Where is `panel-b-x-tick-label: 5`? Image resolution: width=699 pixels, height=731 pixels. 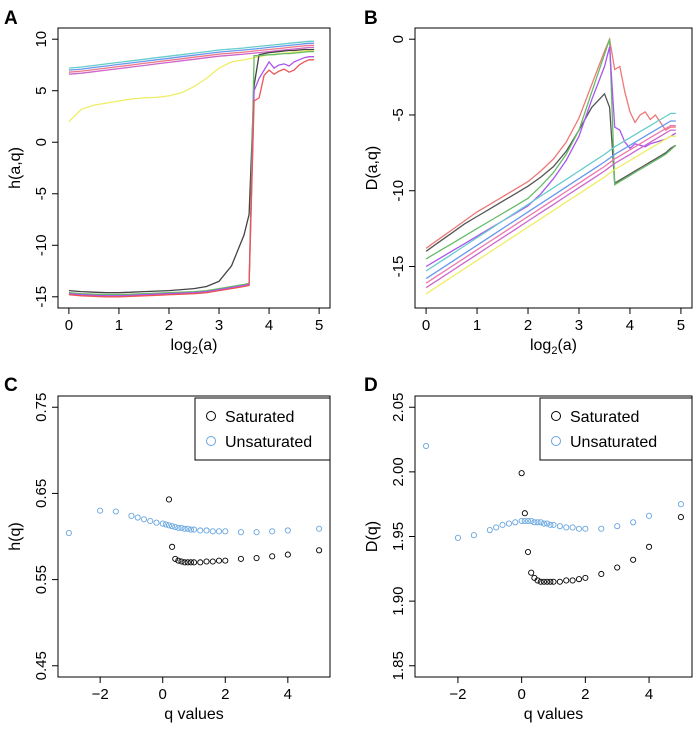 panel-b-x-tick-label: 5 is located at coordinates (681, 325).